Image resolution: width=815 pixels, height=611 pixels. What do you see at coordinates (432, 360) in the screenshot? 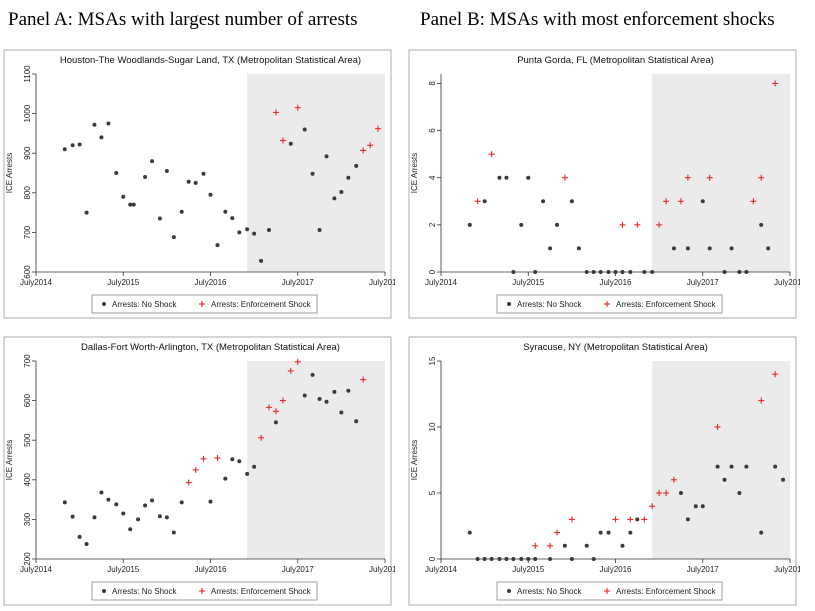
I see `y-tick-label: 15` at bounding box center [432, 360].